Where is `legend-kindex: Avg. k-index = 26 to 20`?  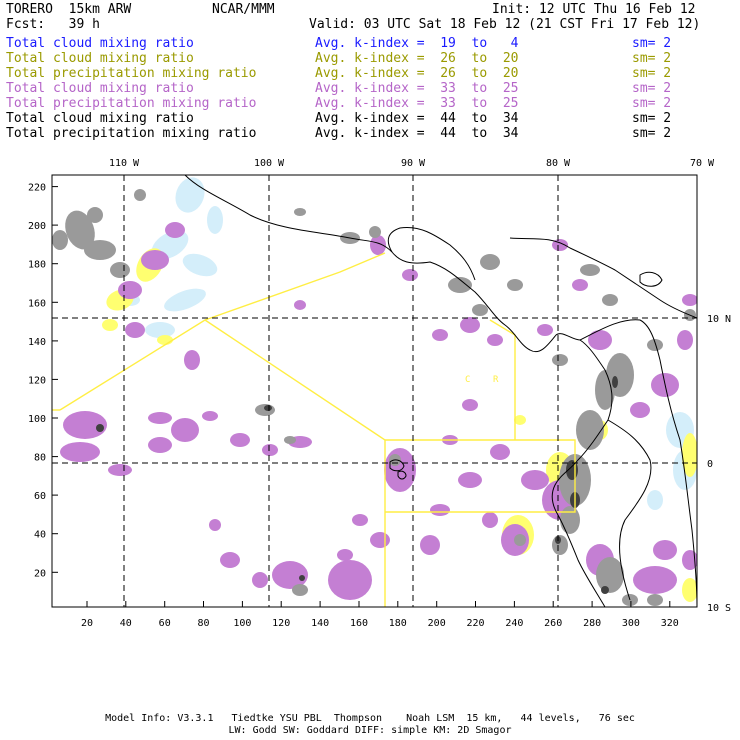 legend-kindex: Avg. k-index = 26 to 20 is located at coordinates (417, 73).